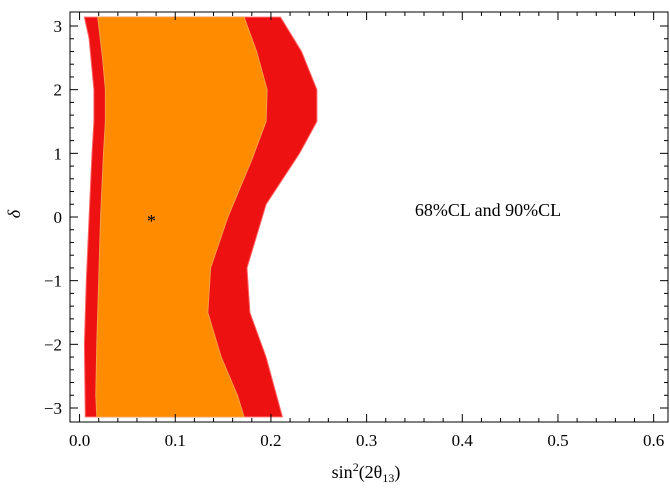  What do you see at coordinates (371, 472) in the screenshot?
I see `x-axis-label-rest: (2θ` at bounding box center [371, 472].